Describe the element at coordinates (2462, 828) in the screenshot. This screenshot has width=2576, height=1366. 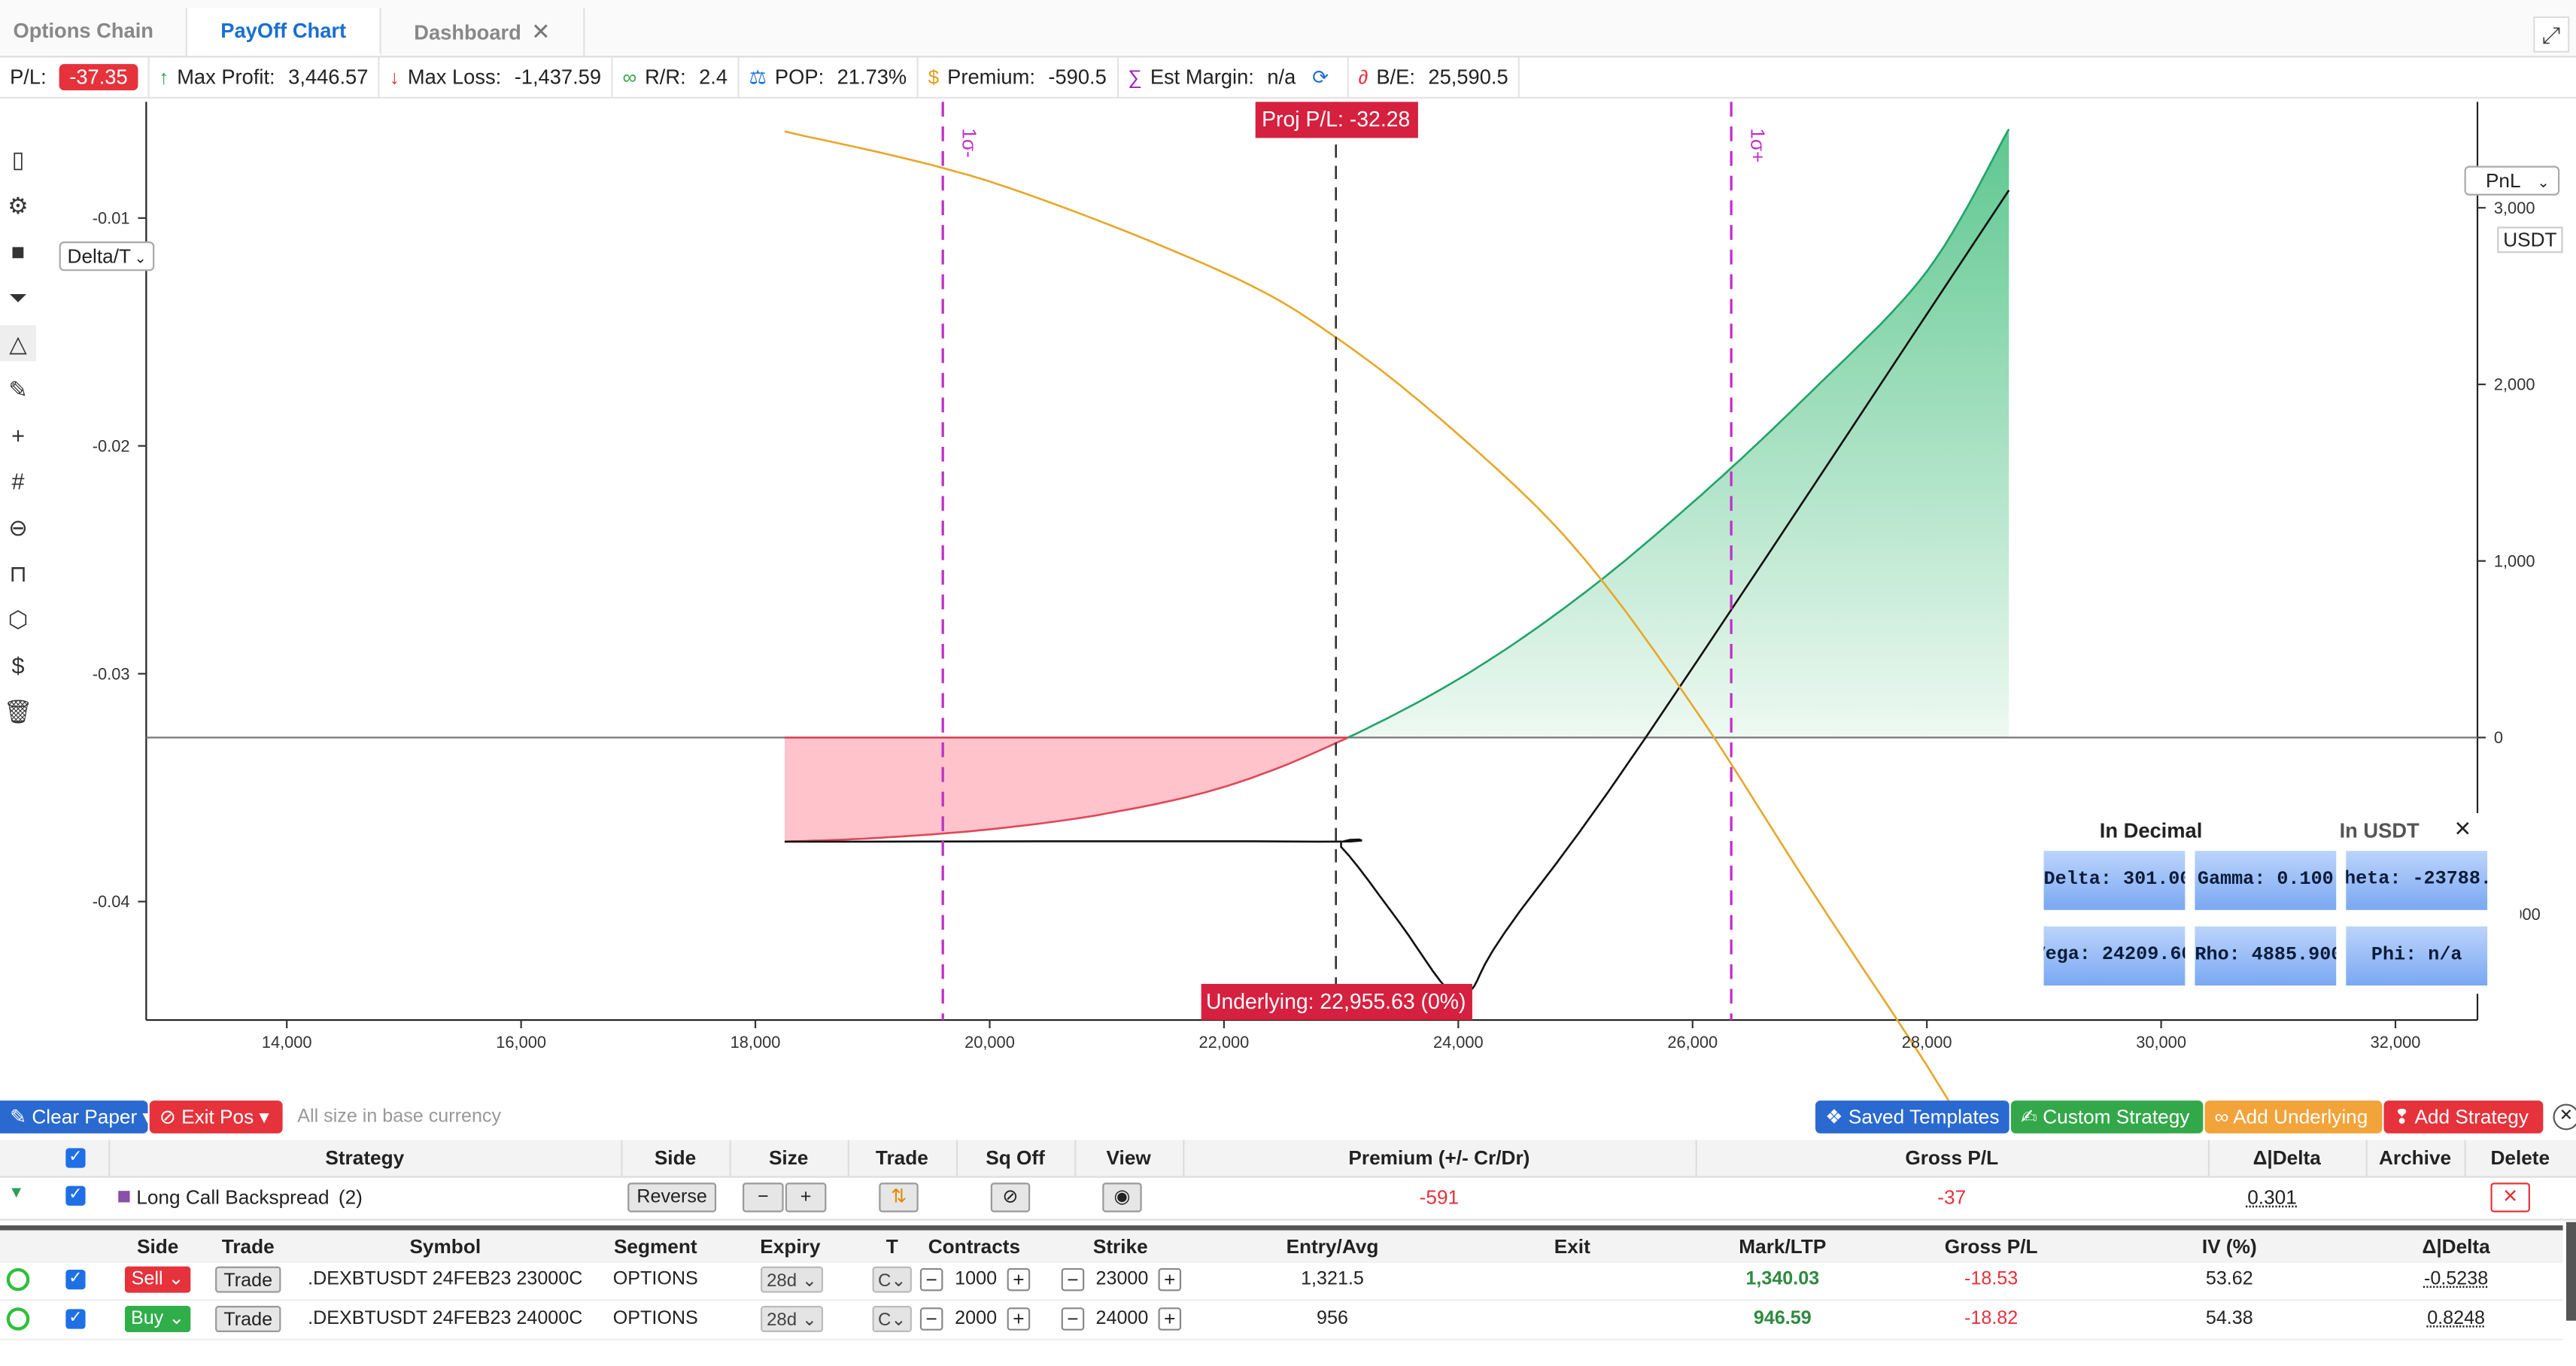
I see `close-icon: ×` at that location.